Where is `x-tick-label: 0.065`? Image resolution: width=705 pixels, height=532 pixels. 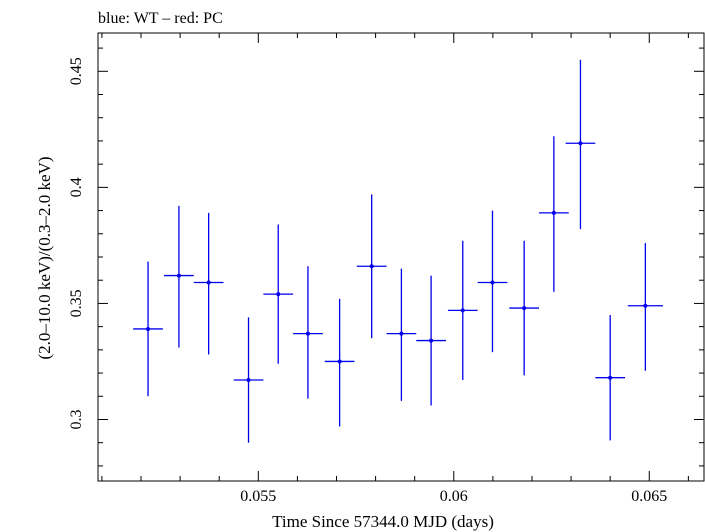 x-tick-label: 0.065 is located at coordinates (649, 496).